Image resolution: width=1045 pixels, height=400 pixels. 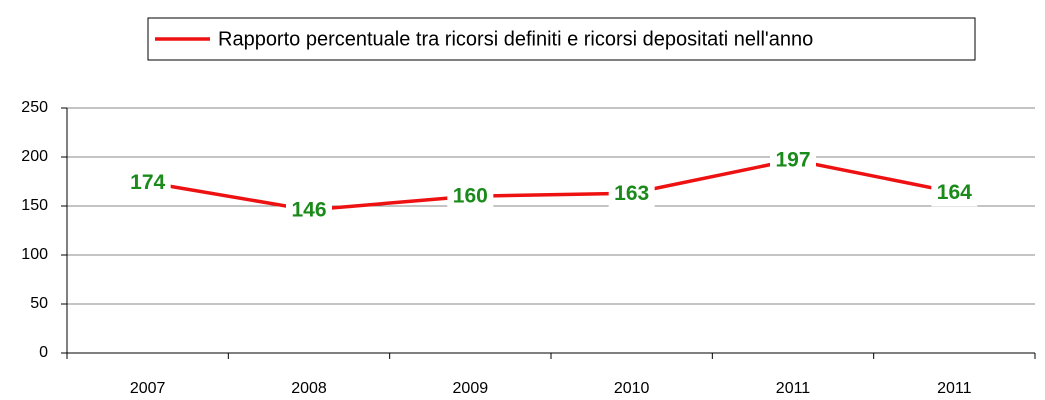 I want to click on data-label: 197, so click(x=792, y=159).